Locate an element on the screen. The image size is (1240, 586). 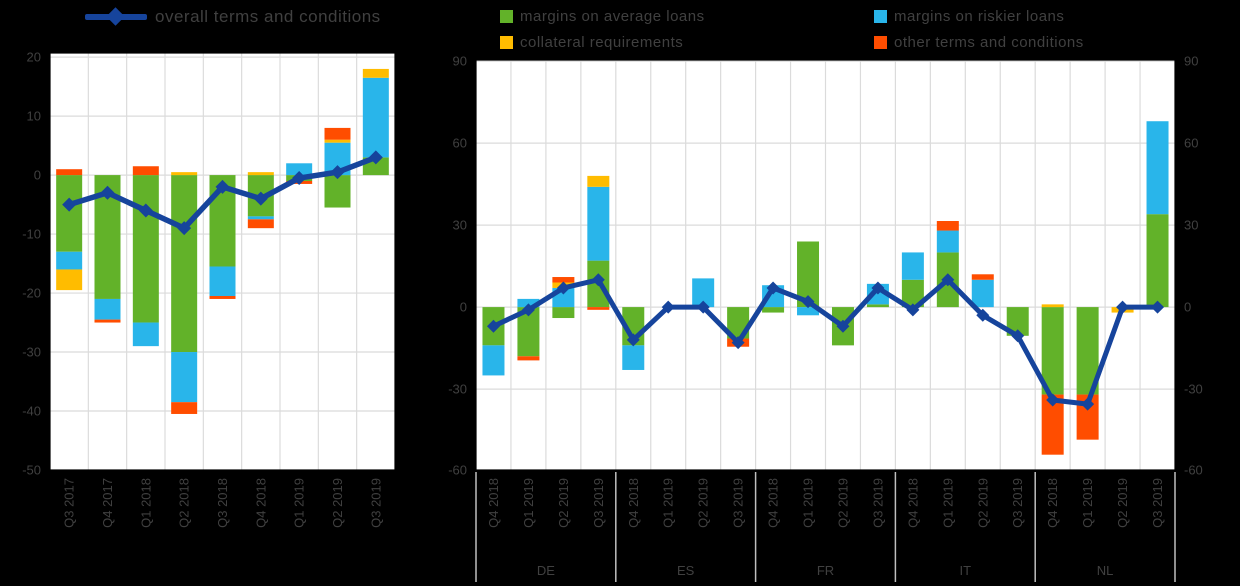
legend-item-margins-average: margins on average loans is located at coordinates (602, 16).